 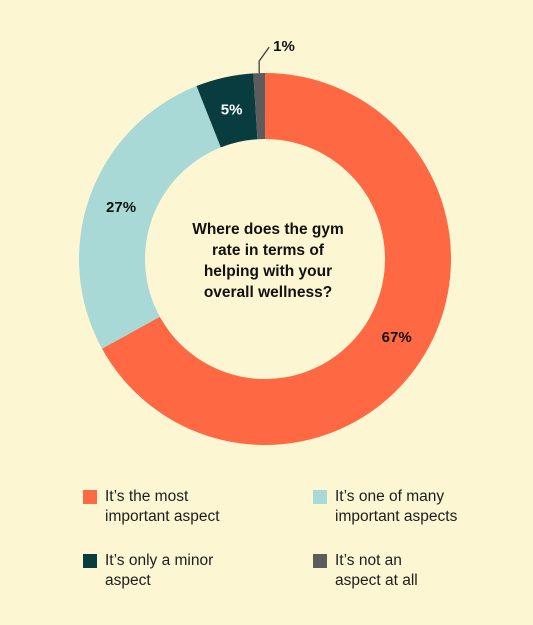 What do you see at coordinates (162, 506) in the screenshot?
I see `legend-label: It’s the most important aspect` at bounding box center [162, 506].